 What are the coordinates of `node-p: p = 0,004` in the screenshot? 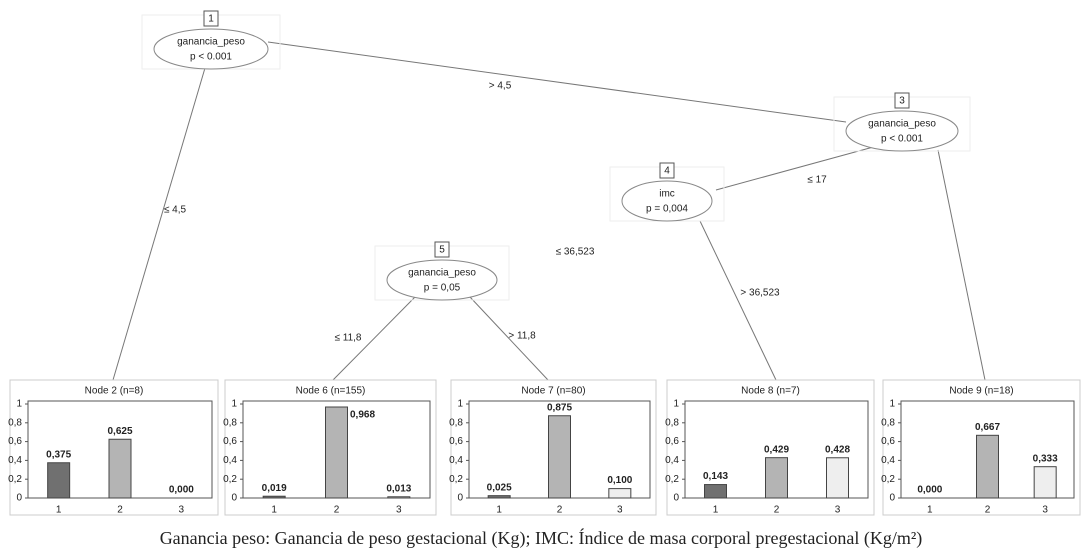 It's located at (667, 209).